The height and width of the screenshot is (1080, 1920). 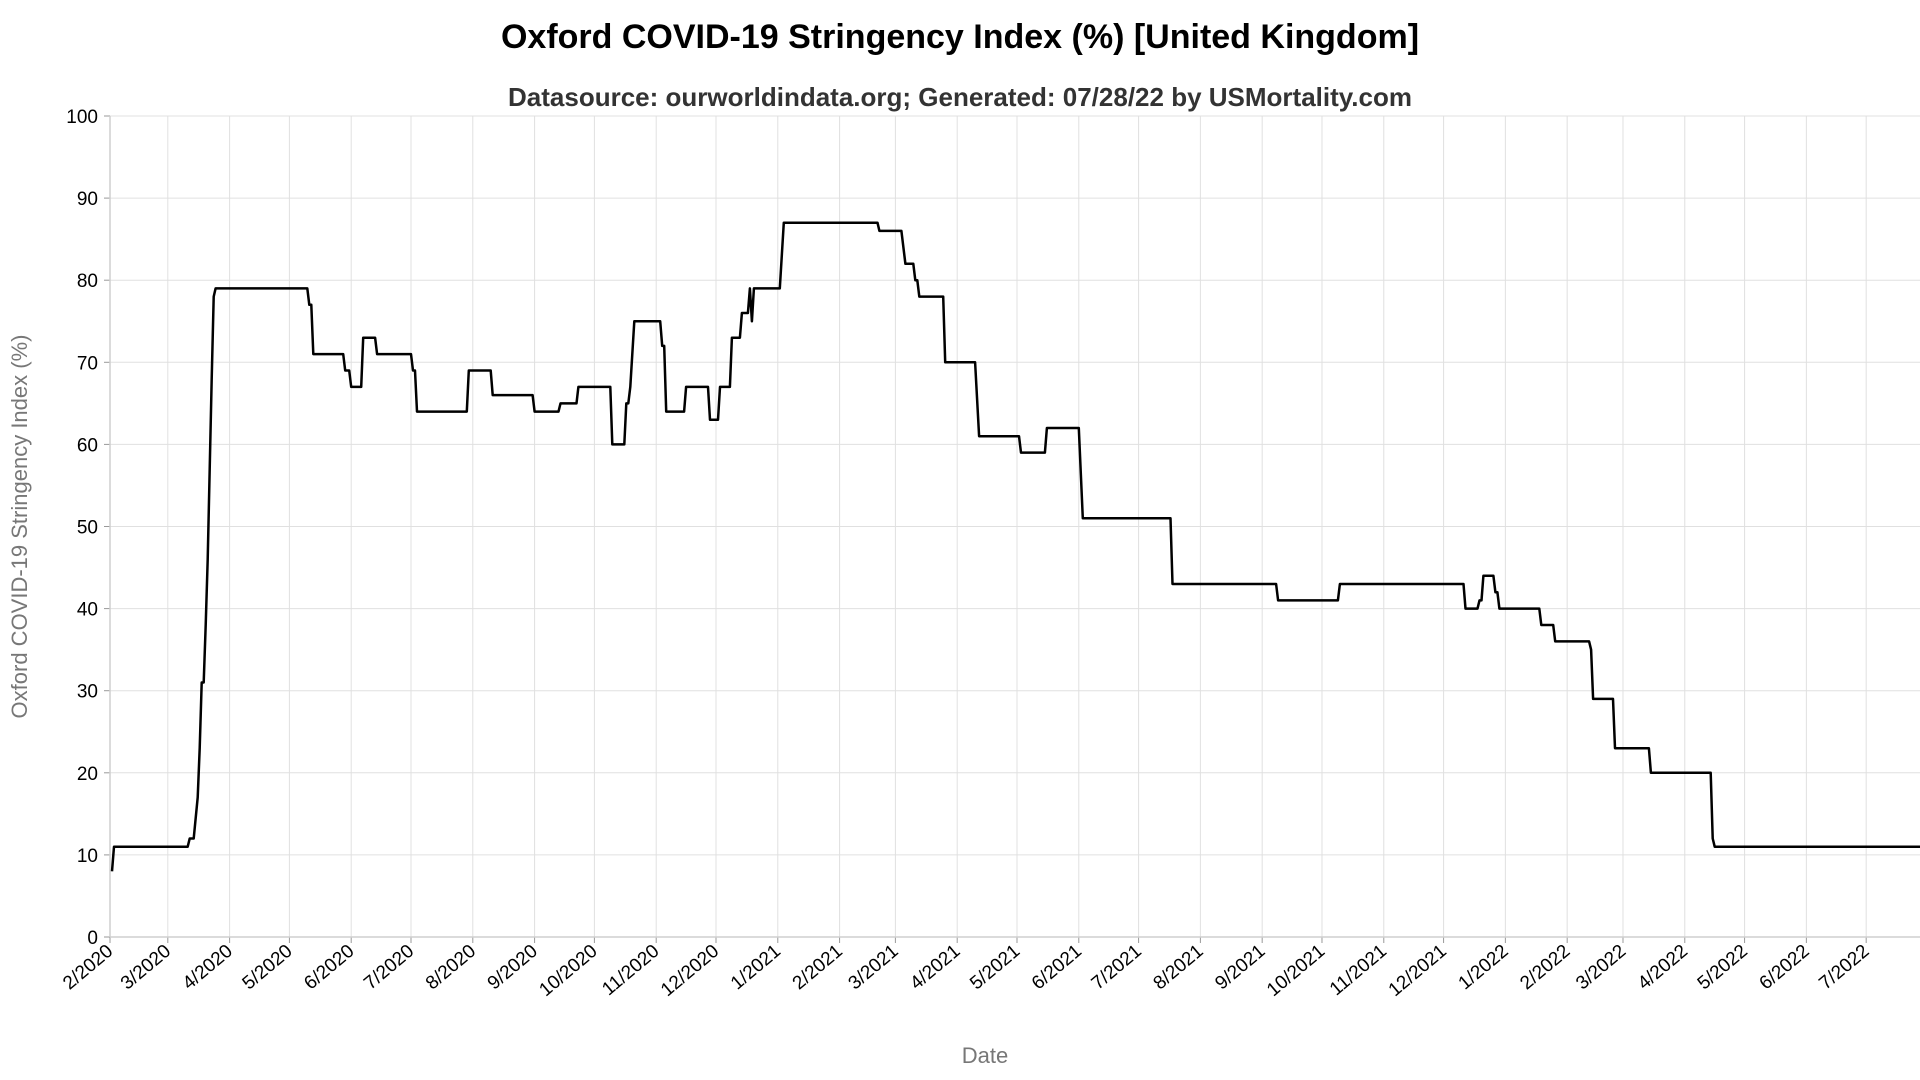 I want to click on x-tick-label: 1/2021, so click(x=756, y=967).